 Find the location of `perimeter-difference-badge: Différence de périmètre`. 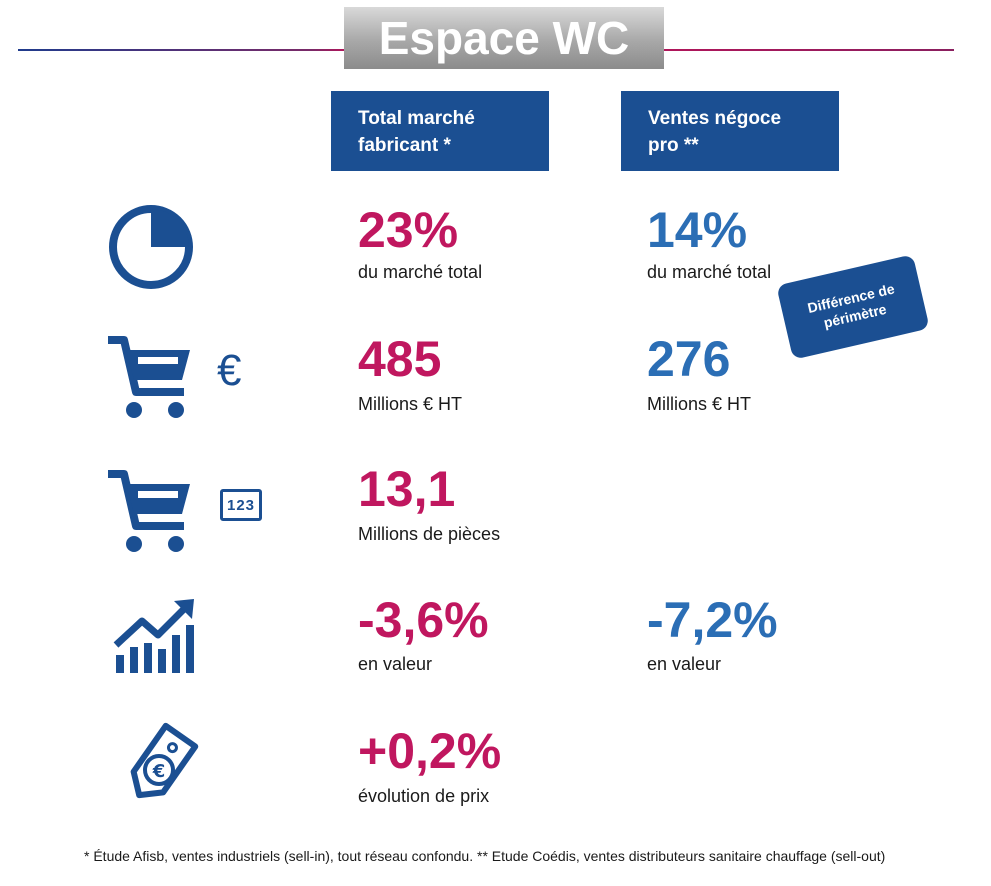

perimeter-difference-badge: Différence de périmètre is located at coordinates (853, 307).